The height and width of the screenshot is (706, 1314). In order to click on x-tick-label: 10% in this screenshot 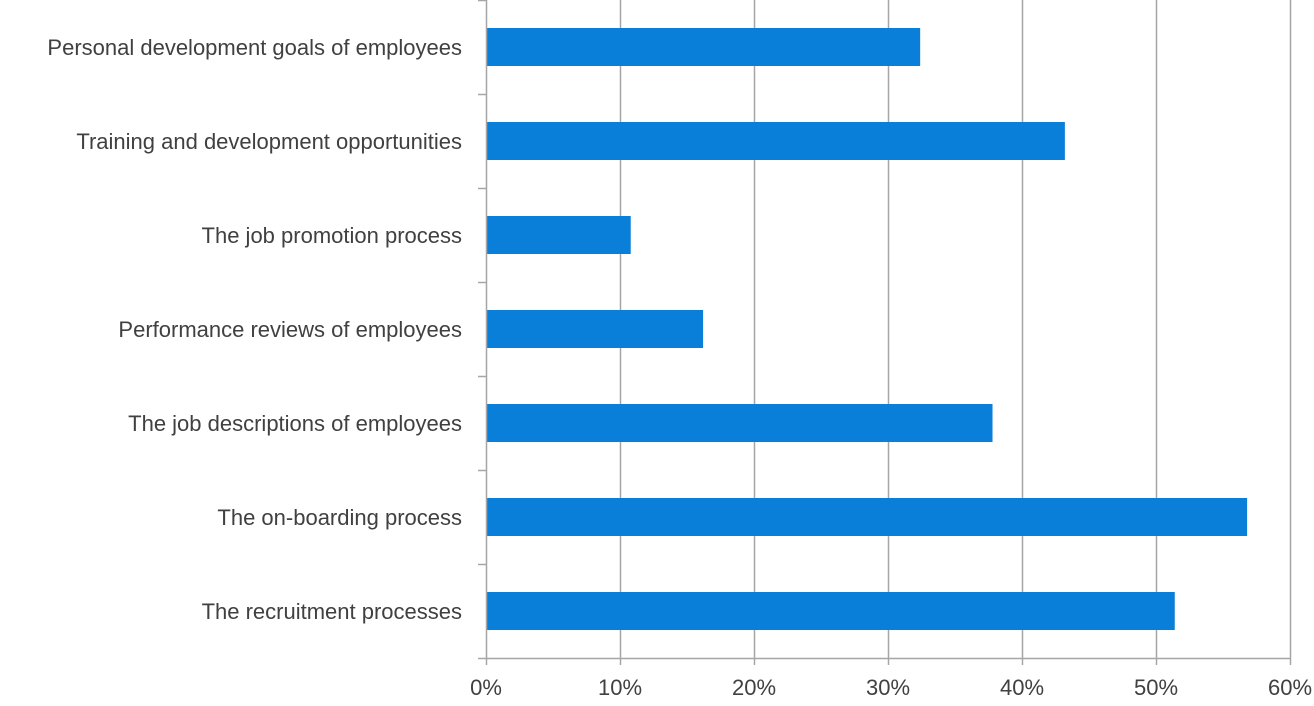, I will do `click(620, 687)`.